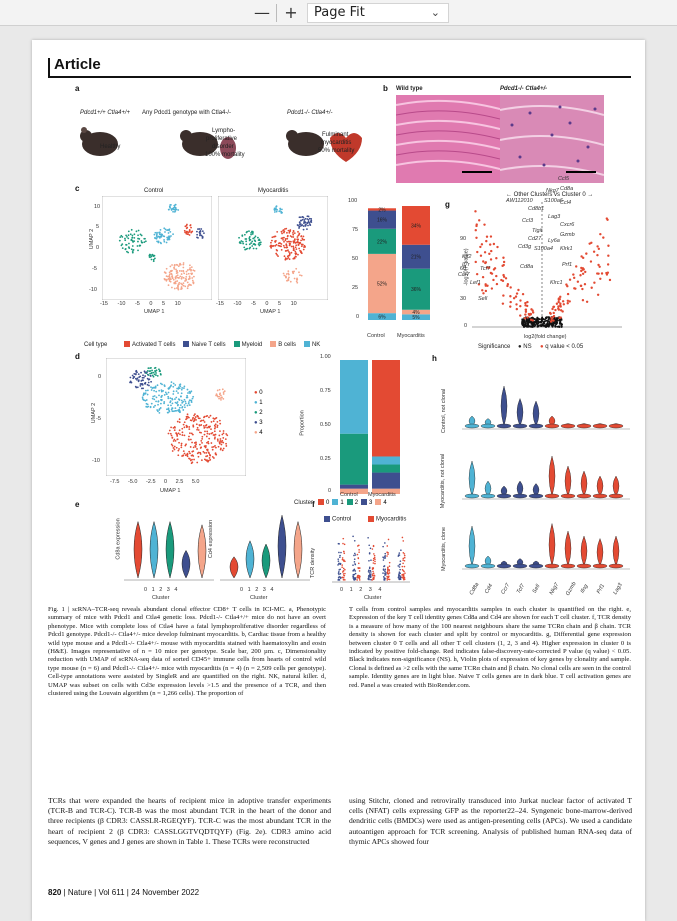 This screenshot has width=677, height=921. I want to click on volcano-legend-sig: ● q value < 0.05, so click(562, 347).